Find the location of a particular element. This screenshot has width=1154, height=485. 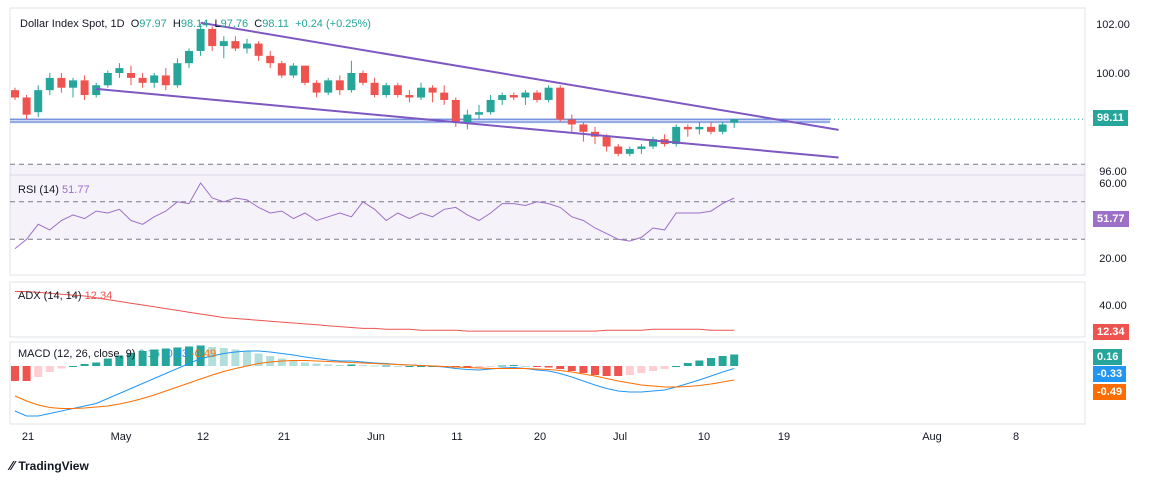

adx-title: ADX (14, 14) is located at coordinates (50, 296).